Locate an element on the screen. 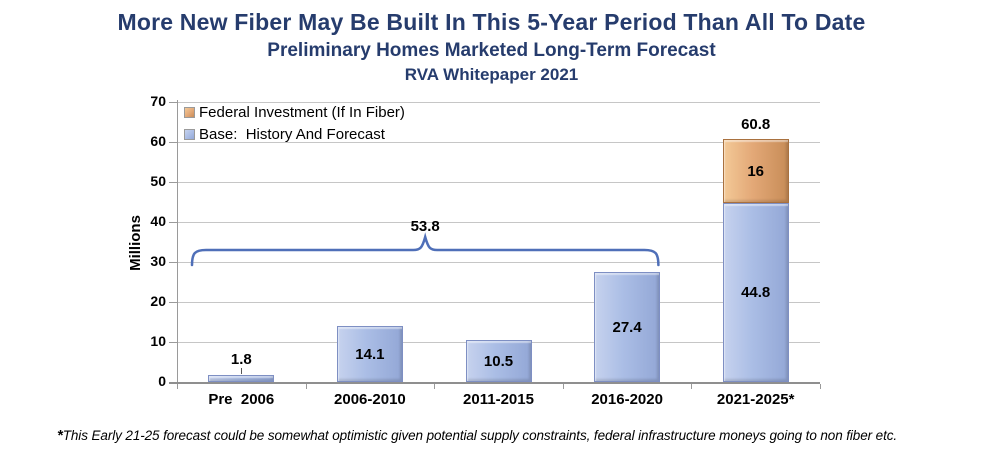 The image size is (983, 450). bracket-value-label: 53.8 is located at coordinates (425, 226).